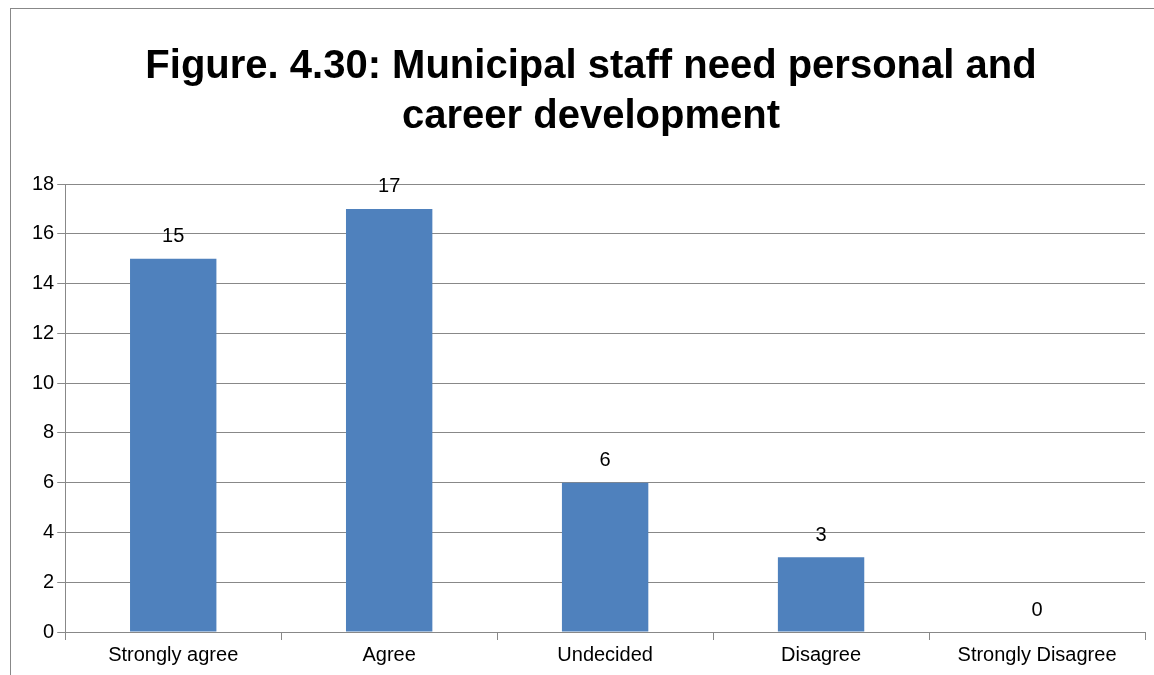  I want to click on chart-title: Figure. 4.30: Municipal staff need personal and career development, so click(591, 89).